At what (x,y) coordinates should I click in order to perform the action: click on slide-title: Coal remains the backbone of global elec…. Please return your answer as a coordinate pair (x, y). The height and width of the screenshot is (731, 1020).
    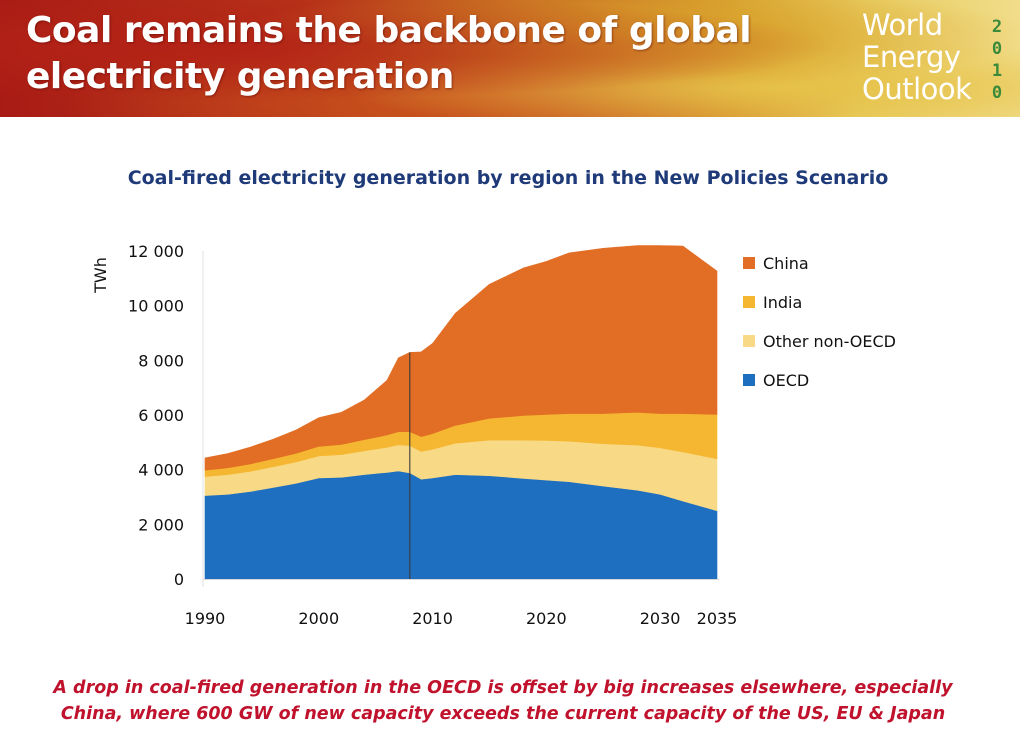
    Looking at the image, I should click on (426, 54).